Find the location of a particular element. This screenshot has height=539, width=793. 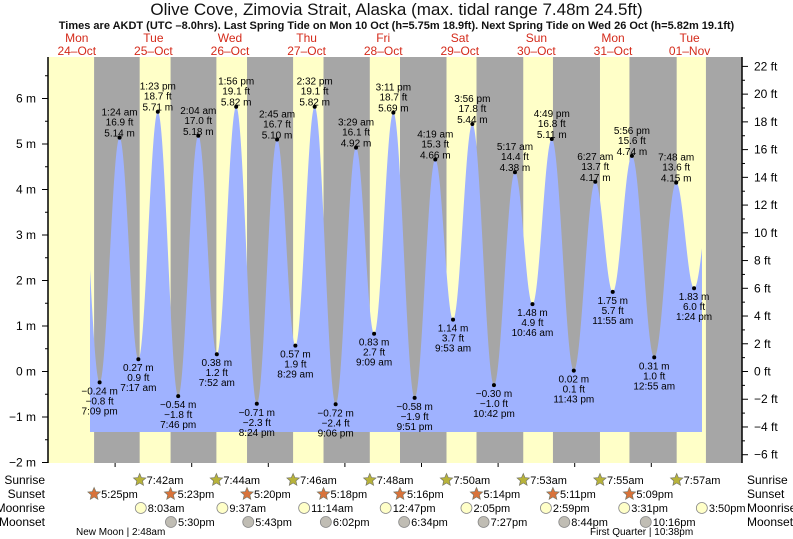

tide-height-ft: 19.1 ft is located at coordinates (315, 92).